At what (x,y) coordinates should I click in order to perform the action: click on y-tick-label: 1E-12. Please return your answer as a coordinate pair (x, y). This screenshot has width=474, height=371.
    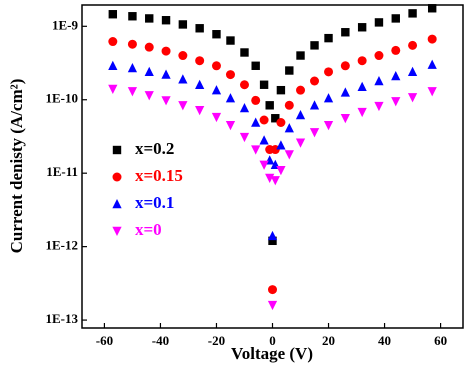
    Looking at the image, I should click on (62, 245).